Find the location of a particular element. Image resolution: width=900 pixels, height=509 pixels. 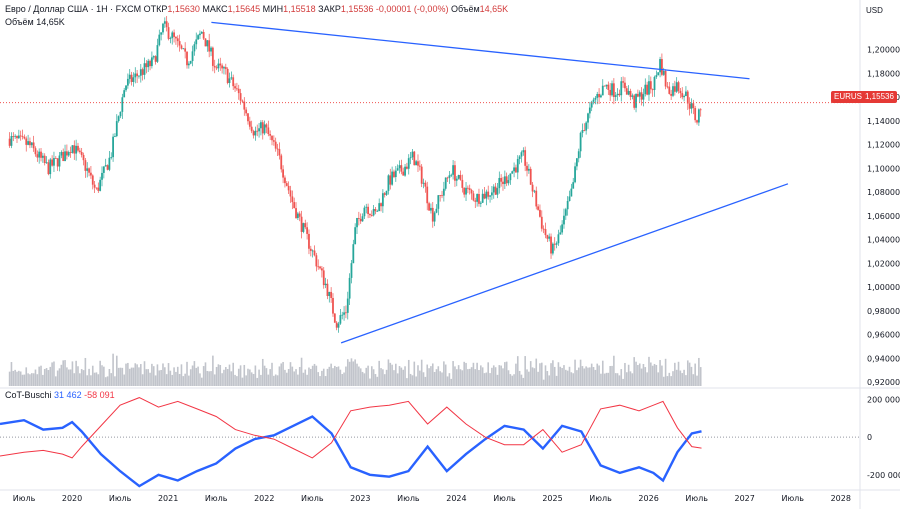

low-value: 1,15518 is located at coordinates (299, 9).